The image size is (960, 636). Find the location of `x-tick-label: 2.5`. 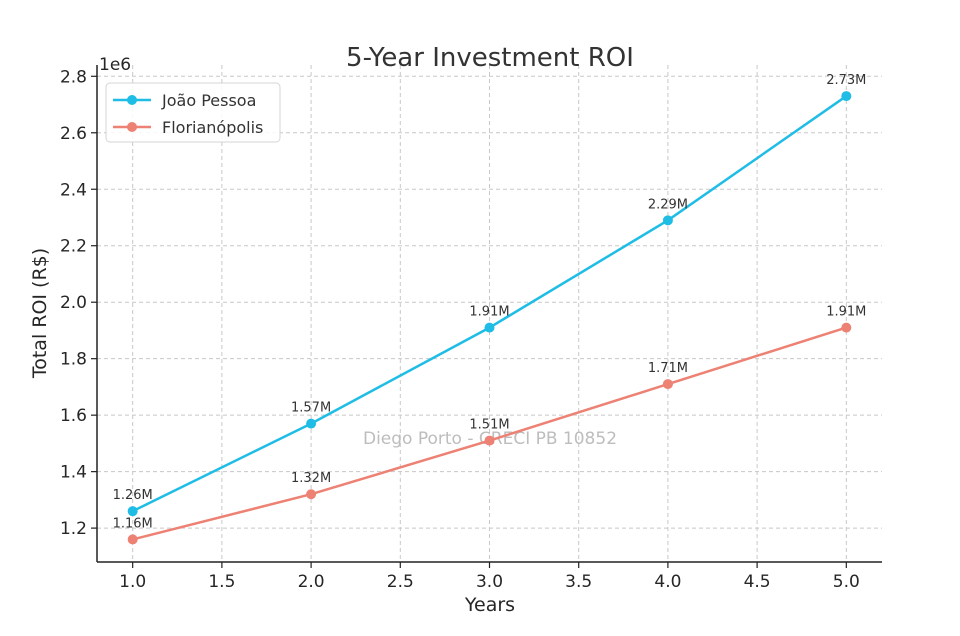

x-tick-label: 2.5 is located at coordinates (400, 582).